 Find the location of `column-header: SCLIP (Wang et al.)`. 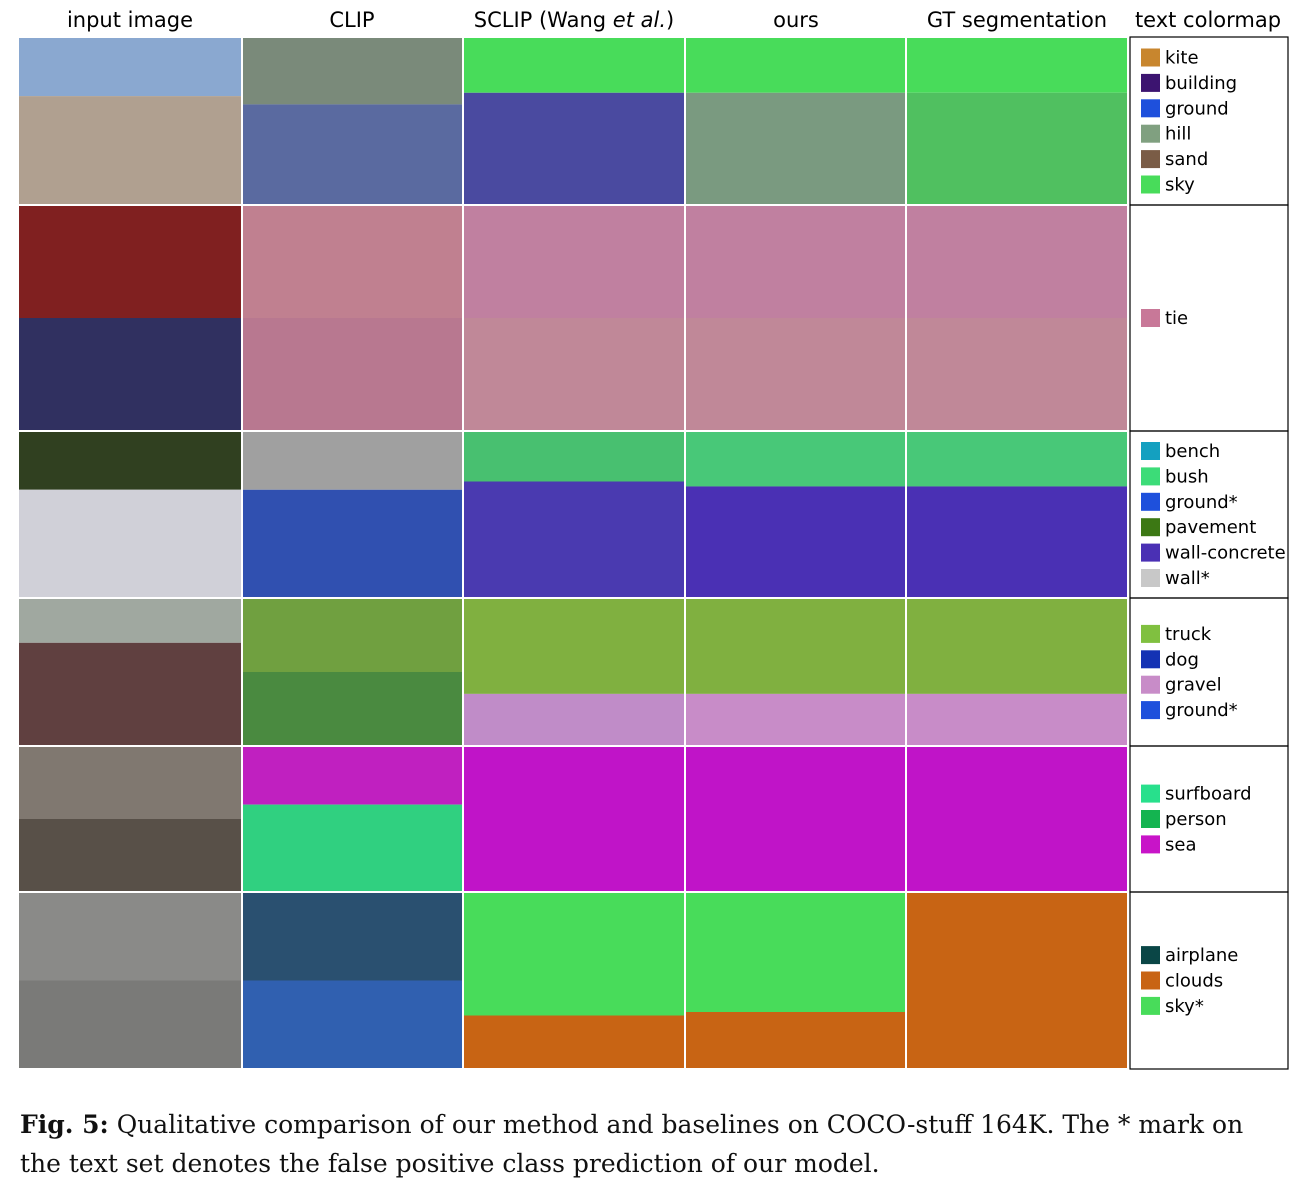

column-header: SCLIP (Wang et al.) is located at coordinates (574, 20).